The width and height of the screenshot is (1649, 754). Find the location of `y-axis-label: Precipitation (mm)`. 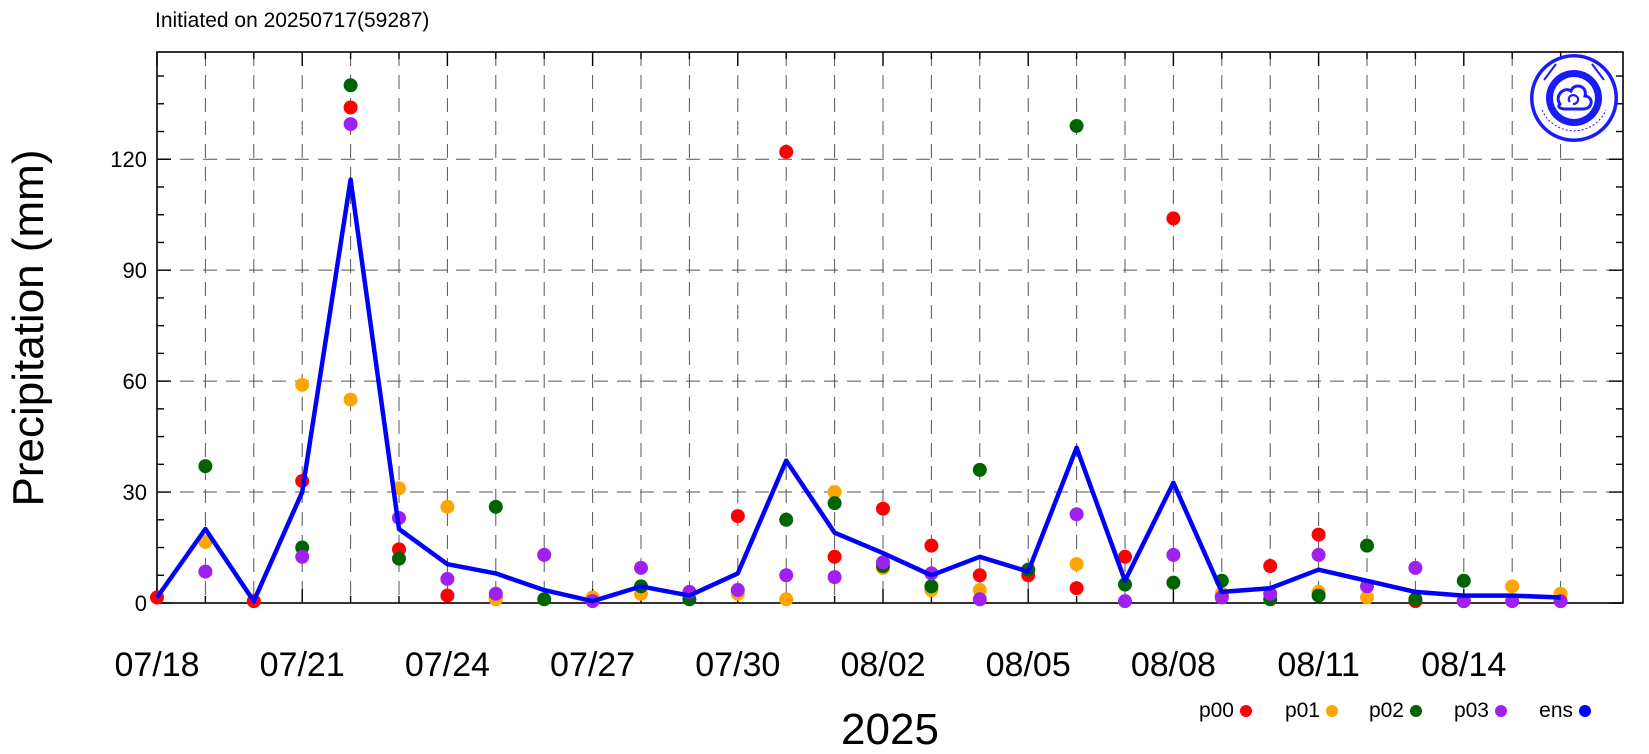

y-axis-label: Precipitation (mm) is located at coordinates (28, 328).